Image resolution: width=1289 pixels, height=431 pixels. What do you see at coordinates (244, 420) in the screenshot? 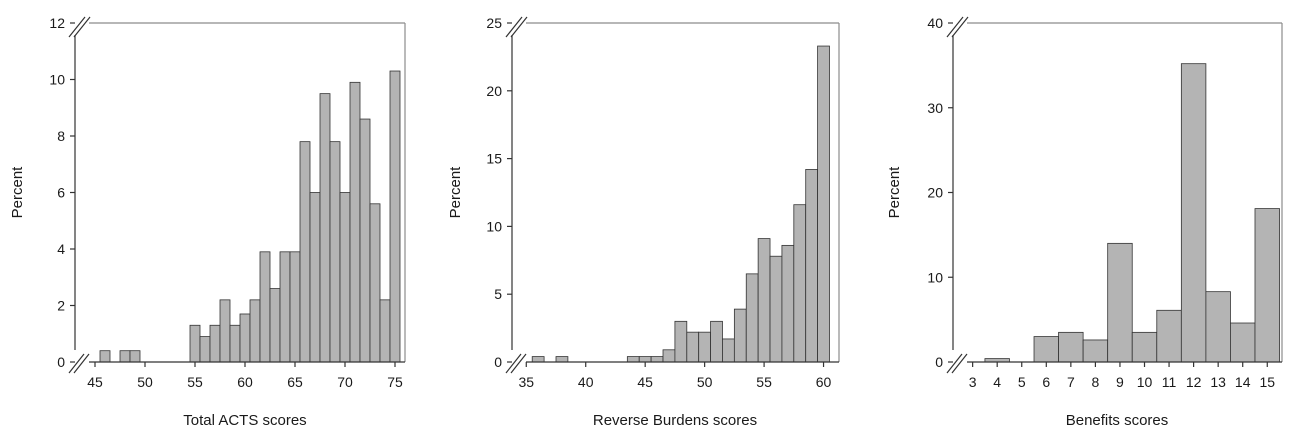
I see `x-axis-label: Total ACTS scores` at bounding box center [244, 420].